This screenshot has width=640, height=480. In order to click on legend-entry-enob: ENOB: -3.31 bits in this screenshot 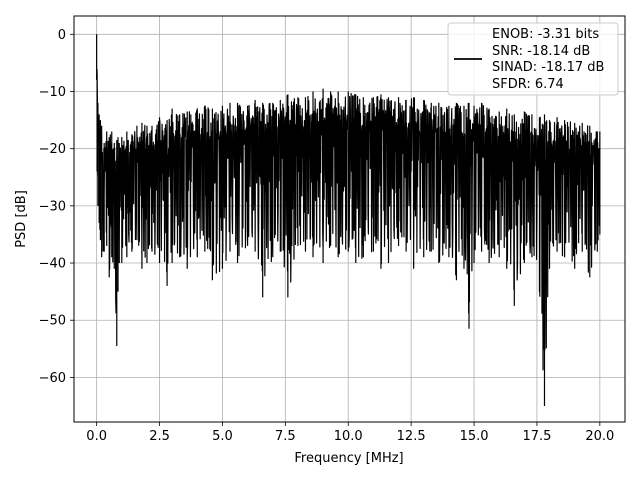, I will do `click(545, 34)`.